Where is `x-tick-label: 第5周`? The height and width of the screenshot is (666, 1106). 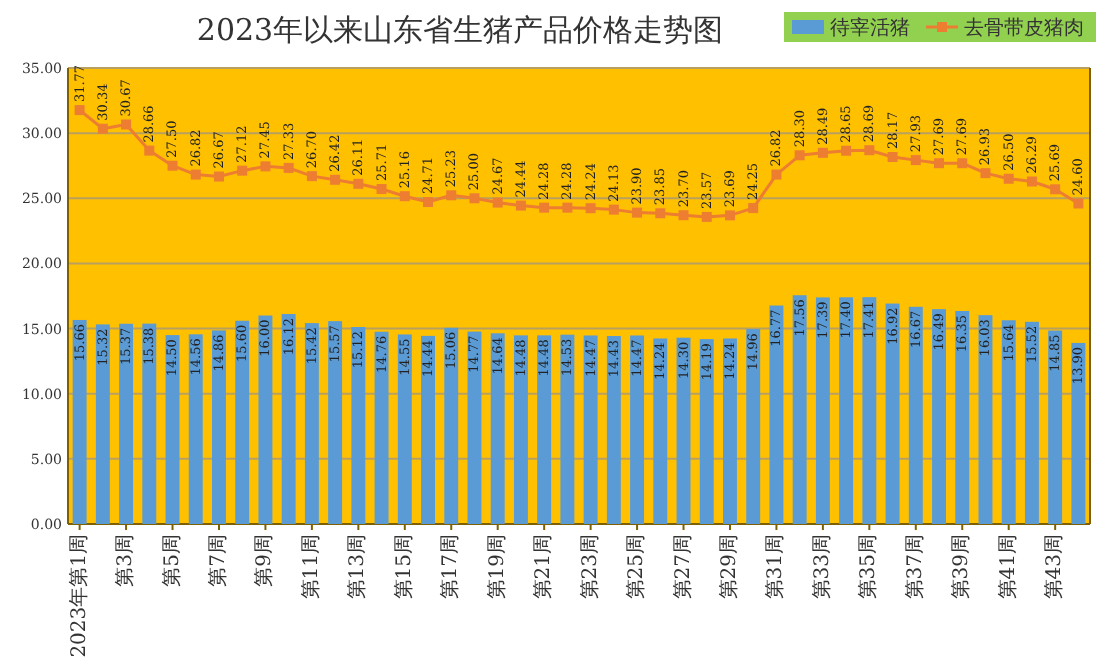 x-tick-label: 第5周 is located at coordinates (171, 560).